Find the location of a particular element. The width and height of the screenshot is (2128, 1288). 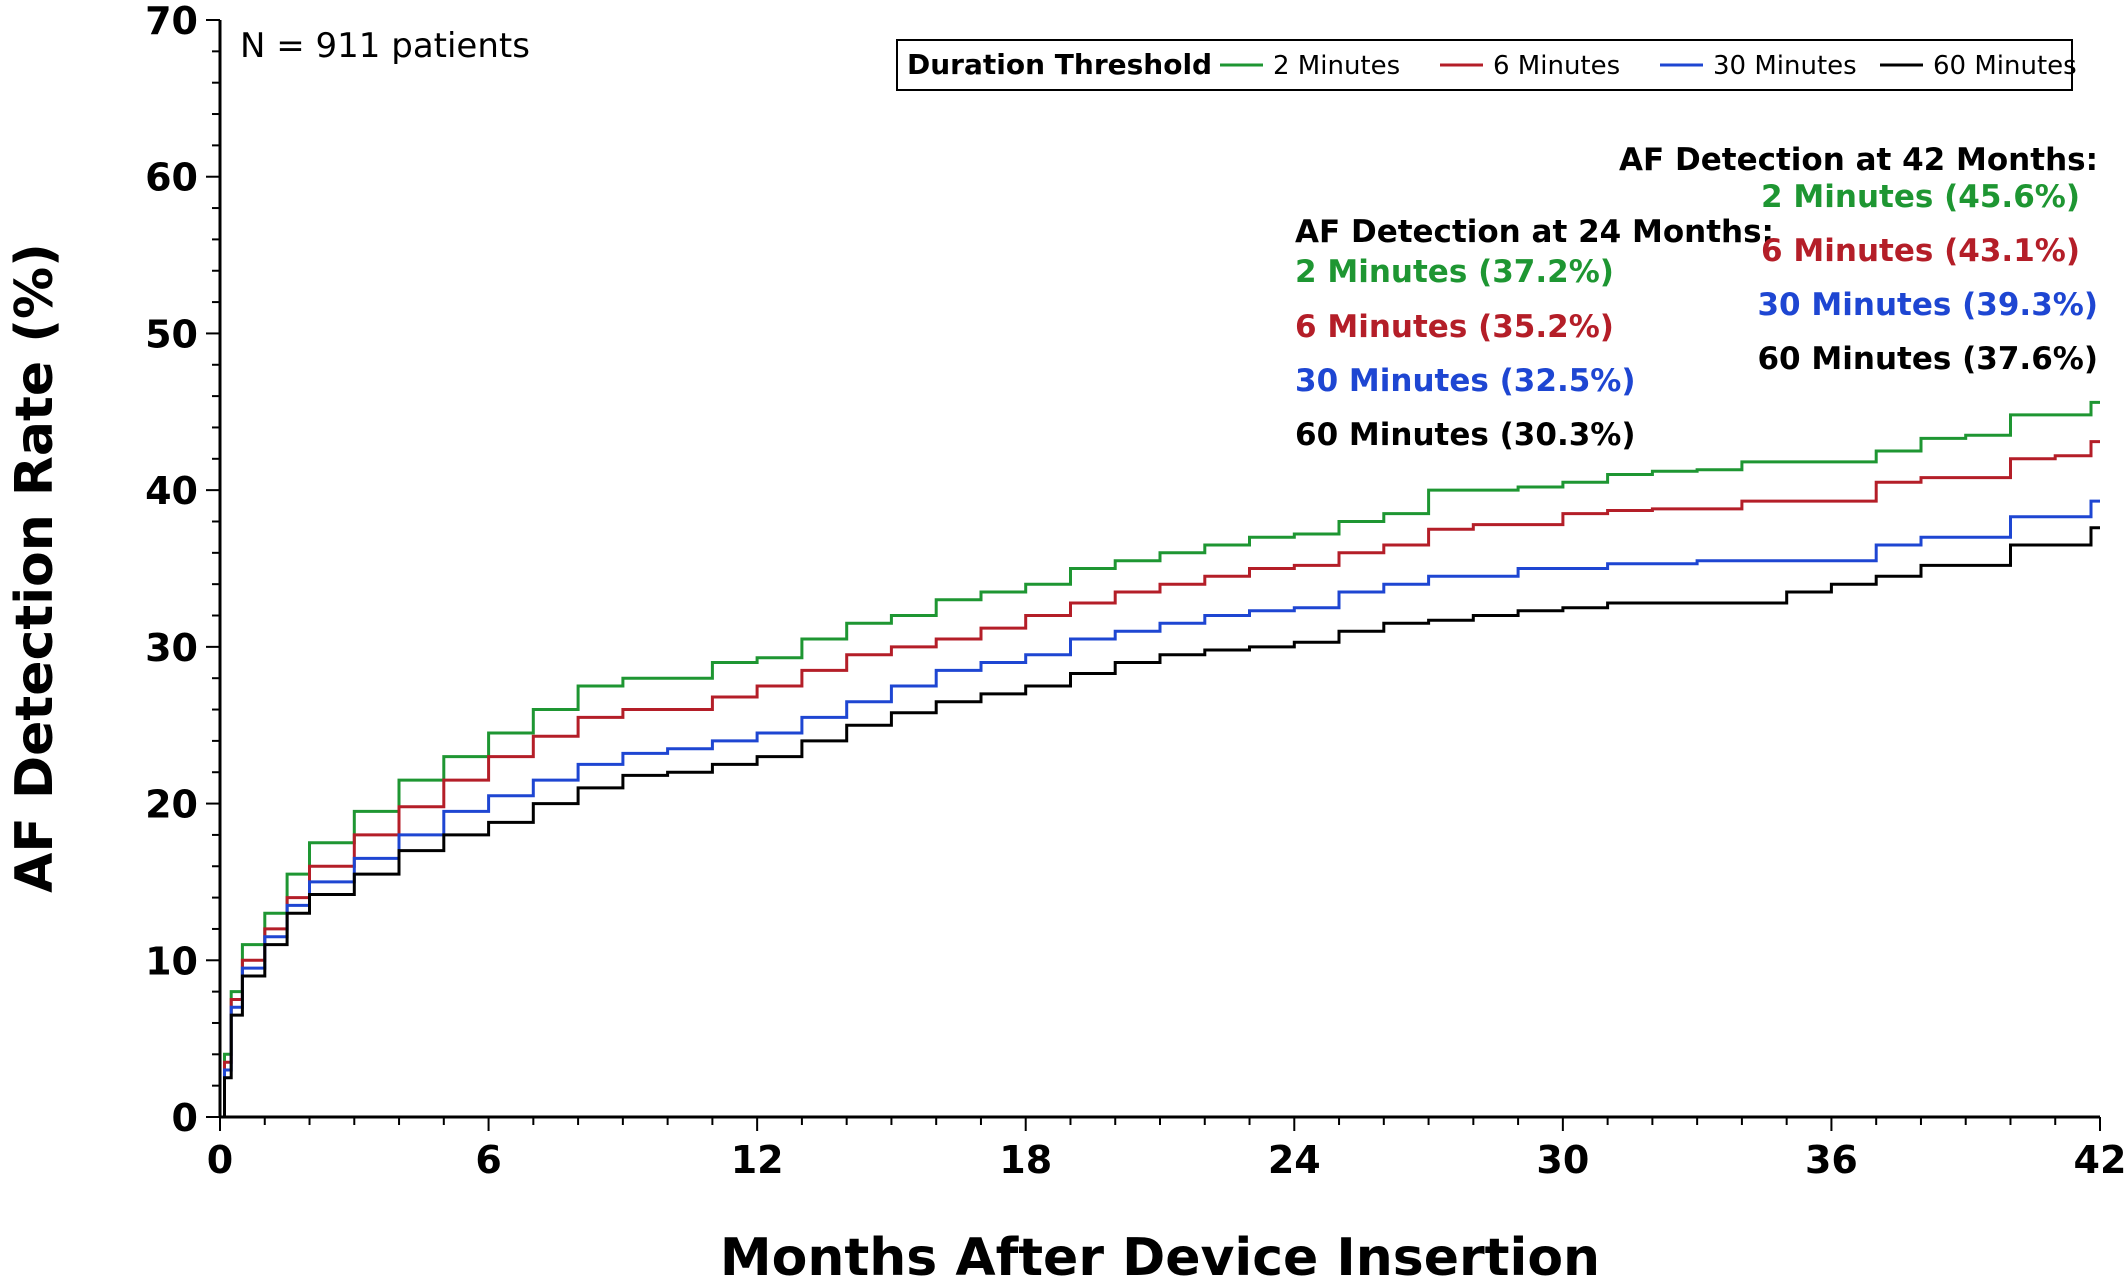

patient-count-note: N = 911 patients is located at coordinates (385, 46).